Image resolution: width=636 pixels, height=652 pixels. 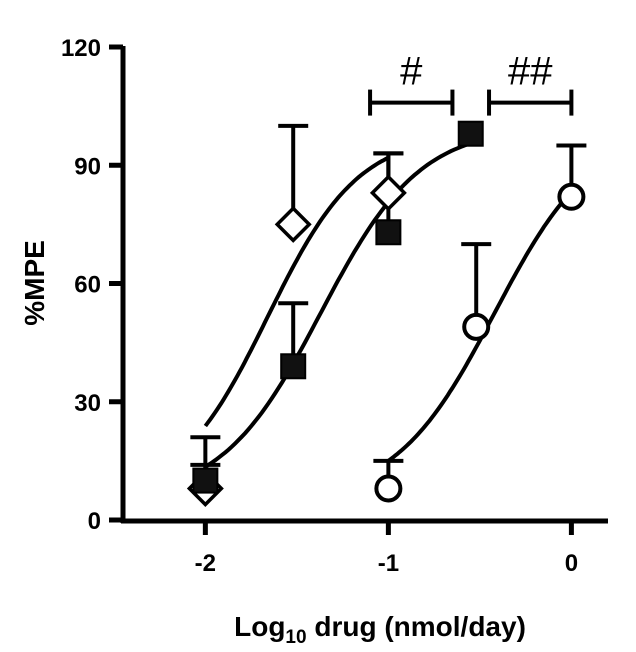 I want to click on significance-annotations: # ##, so click(x=471, y=83).